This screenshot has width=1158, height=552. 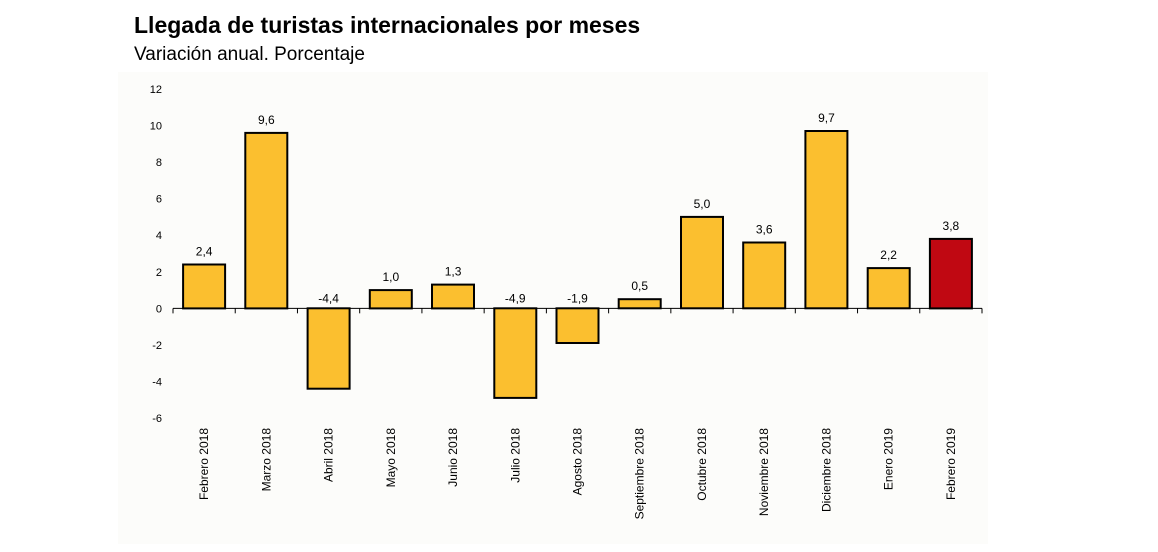 What do you see at coordinates (702, 204) in the screenshot?
I see `data-label: 5,0` at bounding box center [702, 204].